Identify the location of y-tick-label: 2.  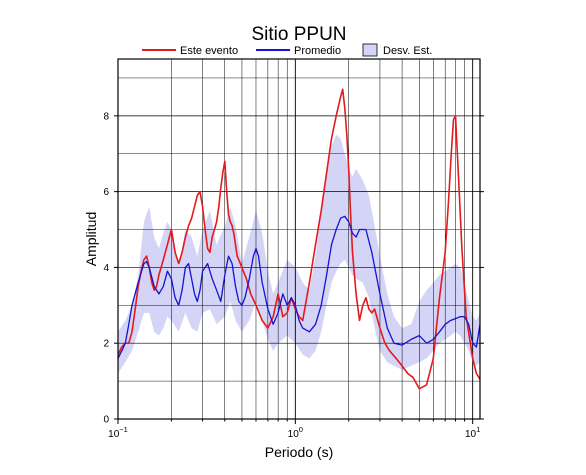
(106, 344).